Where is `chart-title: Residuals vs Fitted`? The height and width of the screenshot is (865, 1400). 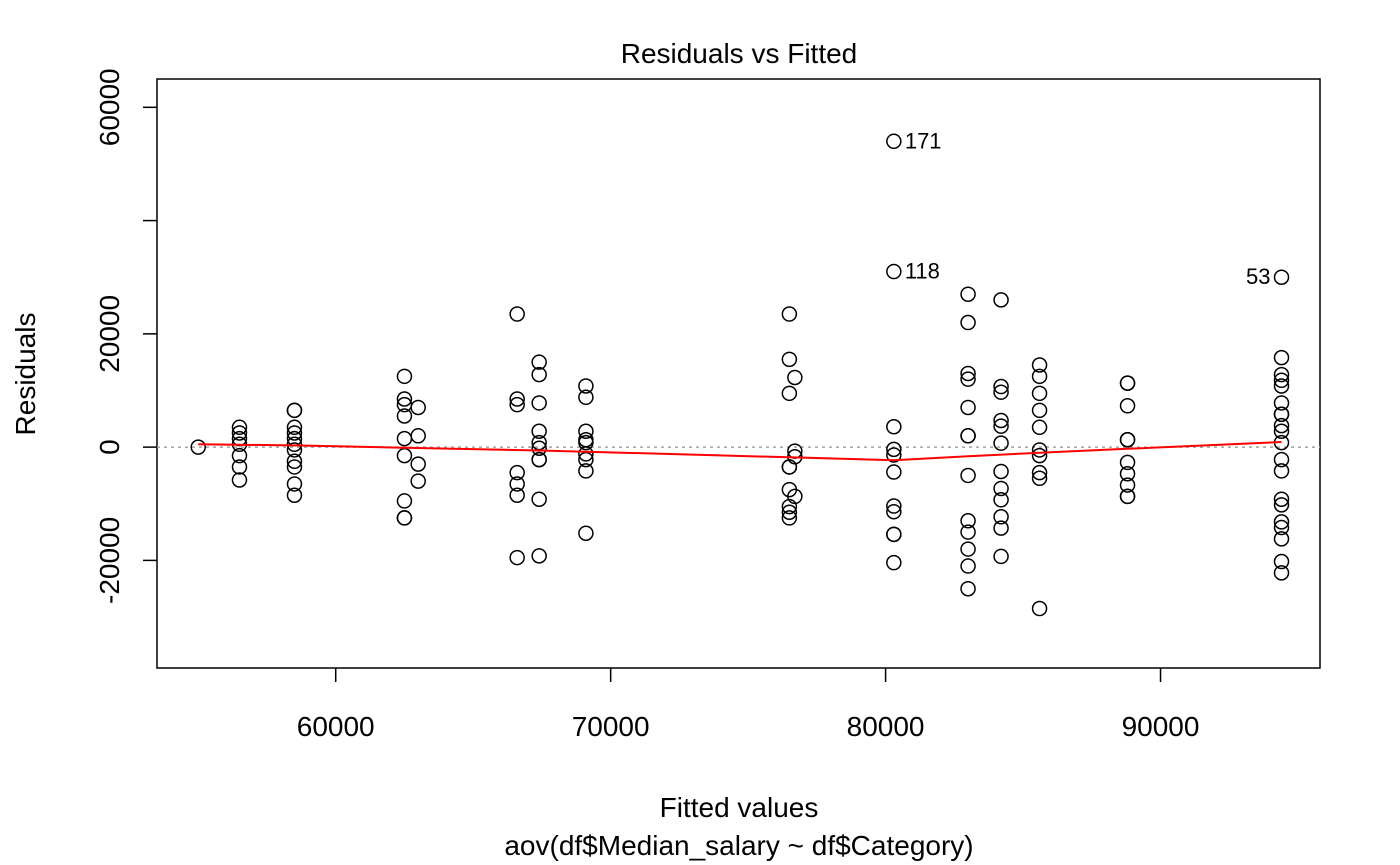
chart-title: Residuals vs Fitted is located at coordinates (739, 53).